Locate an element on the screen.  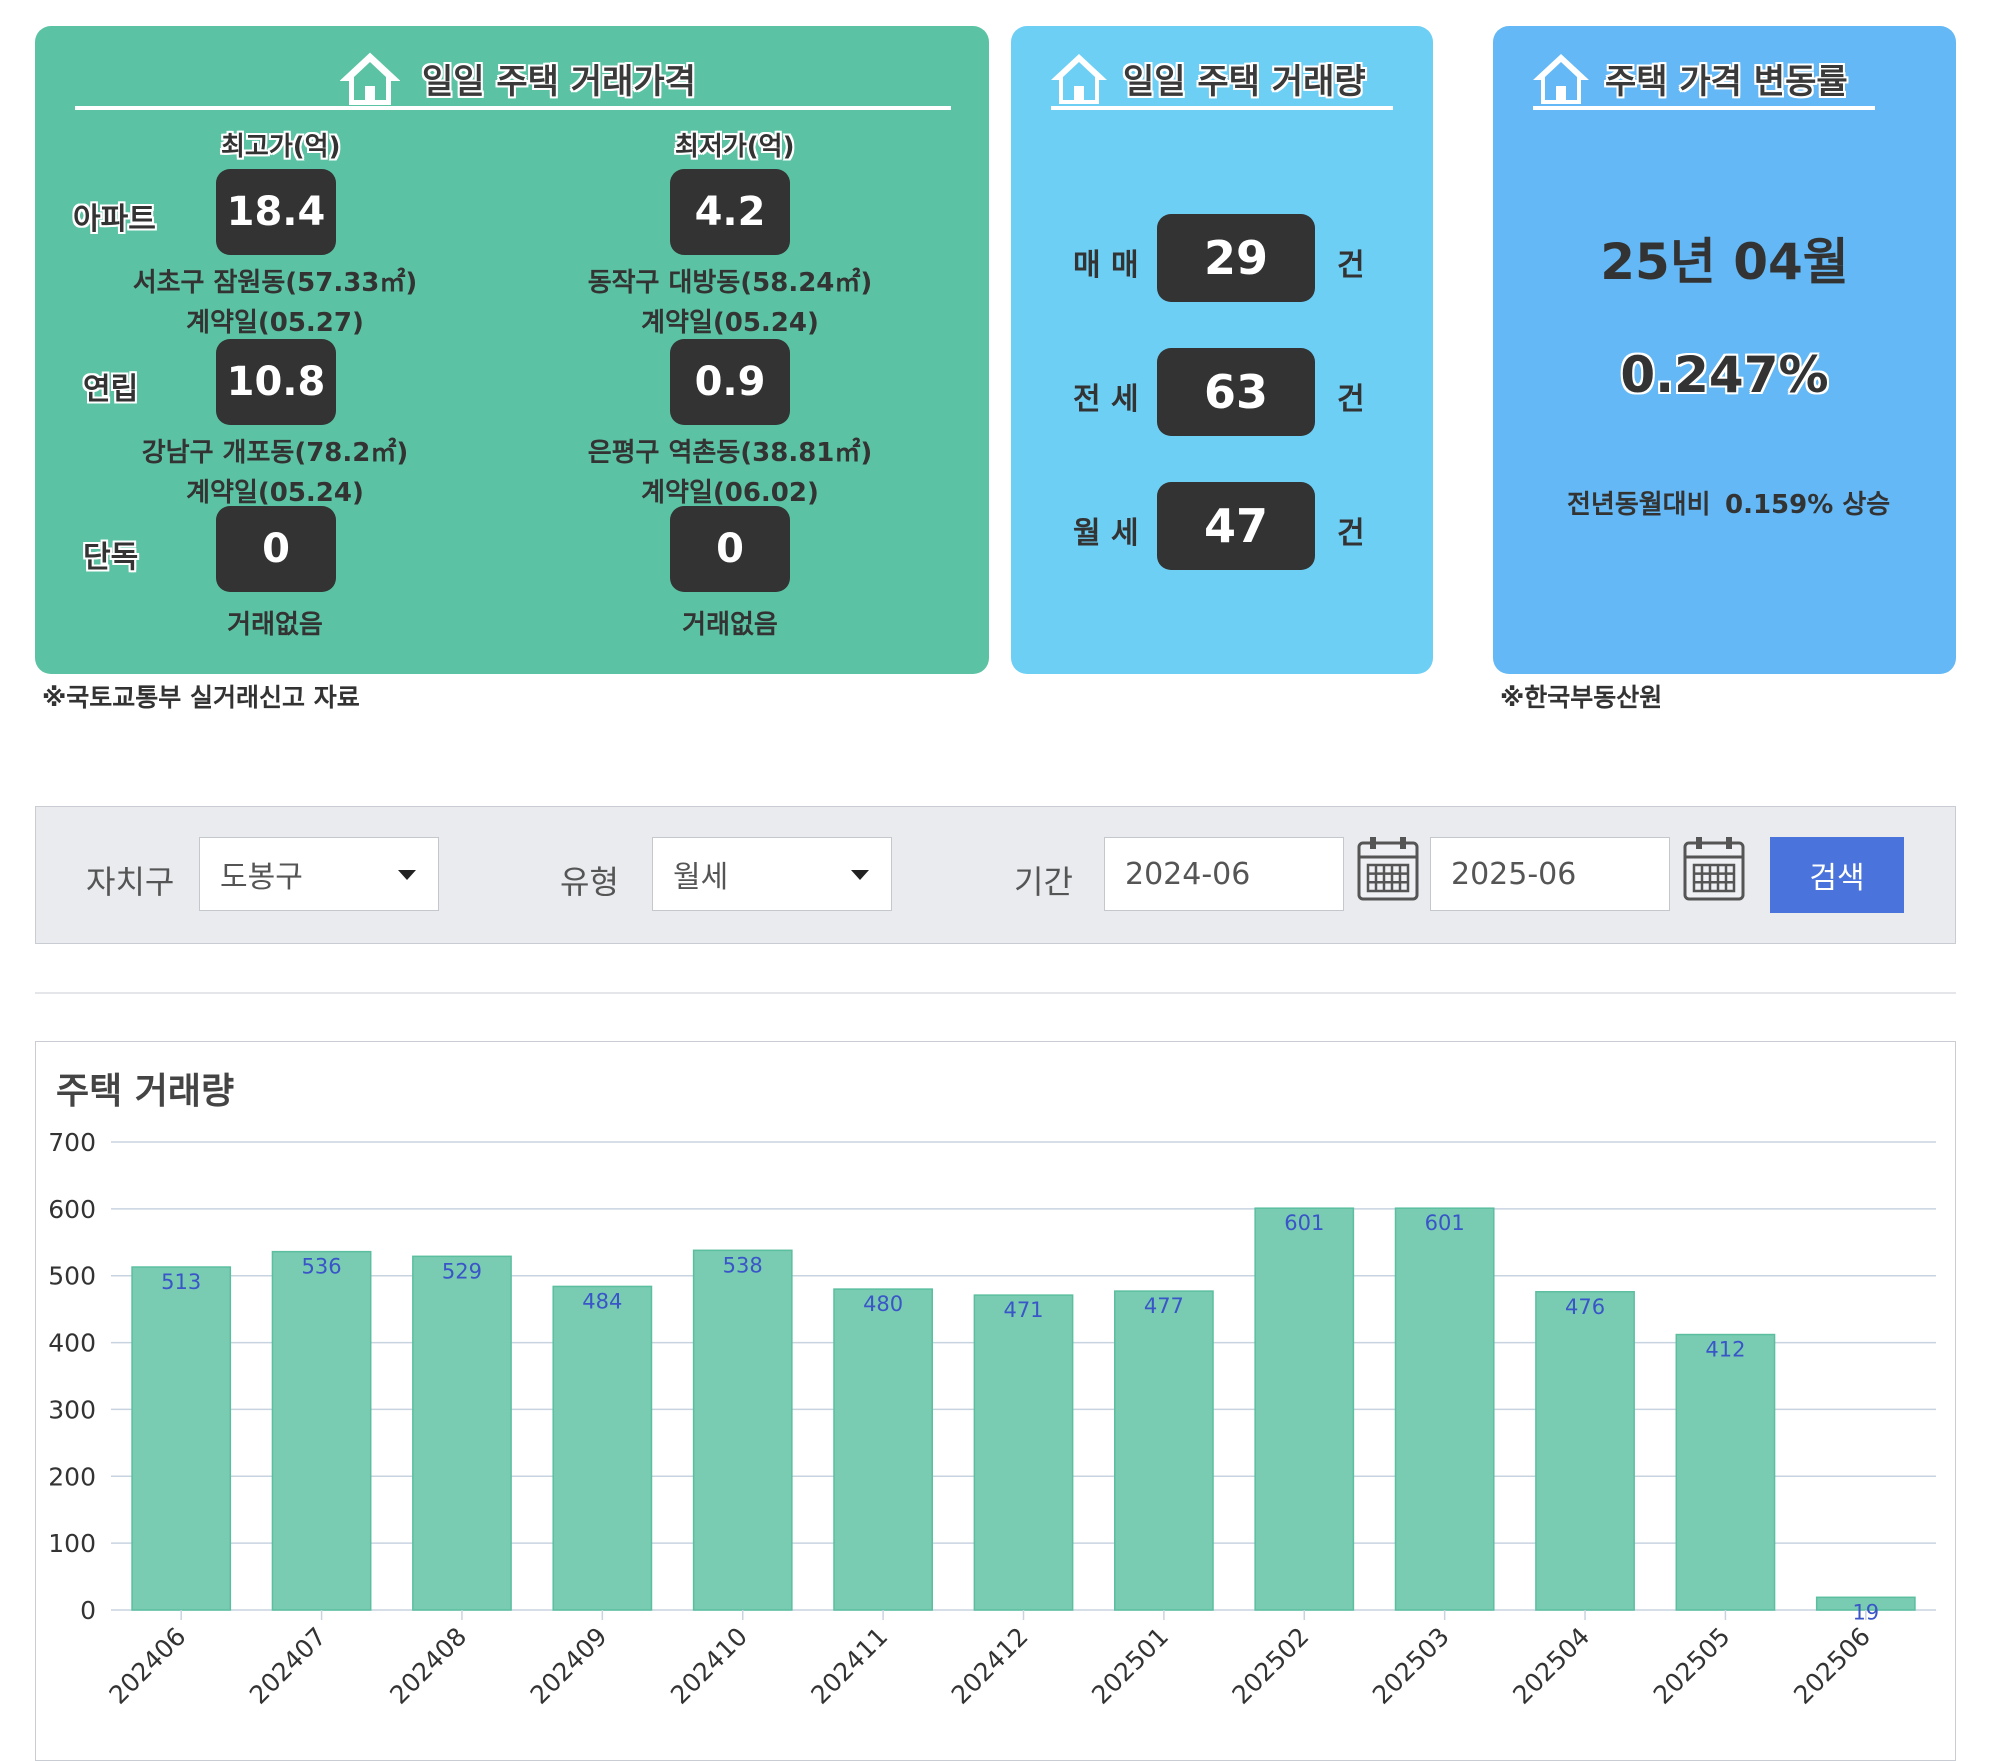
daily-price-title: 일일 주택 거래가격 is located at coordinates (518, 78).